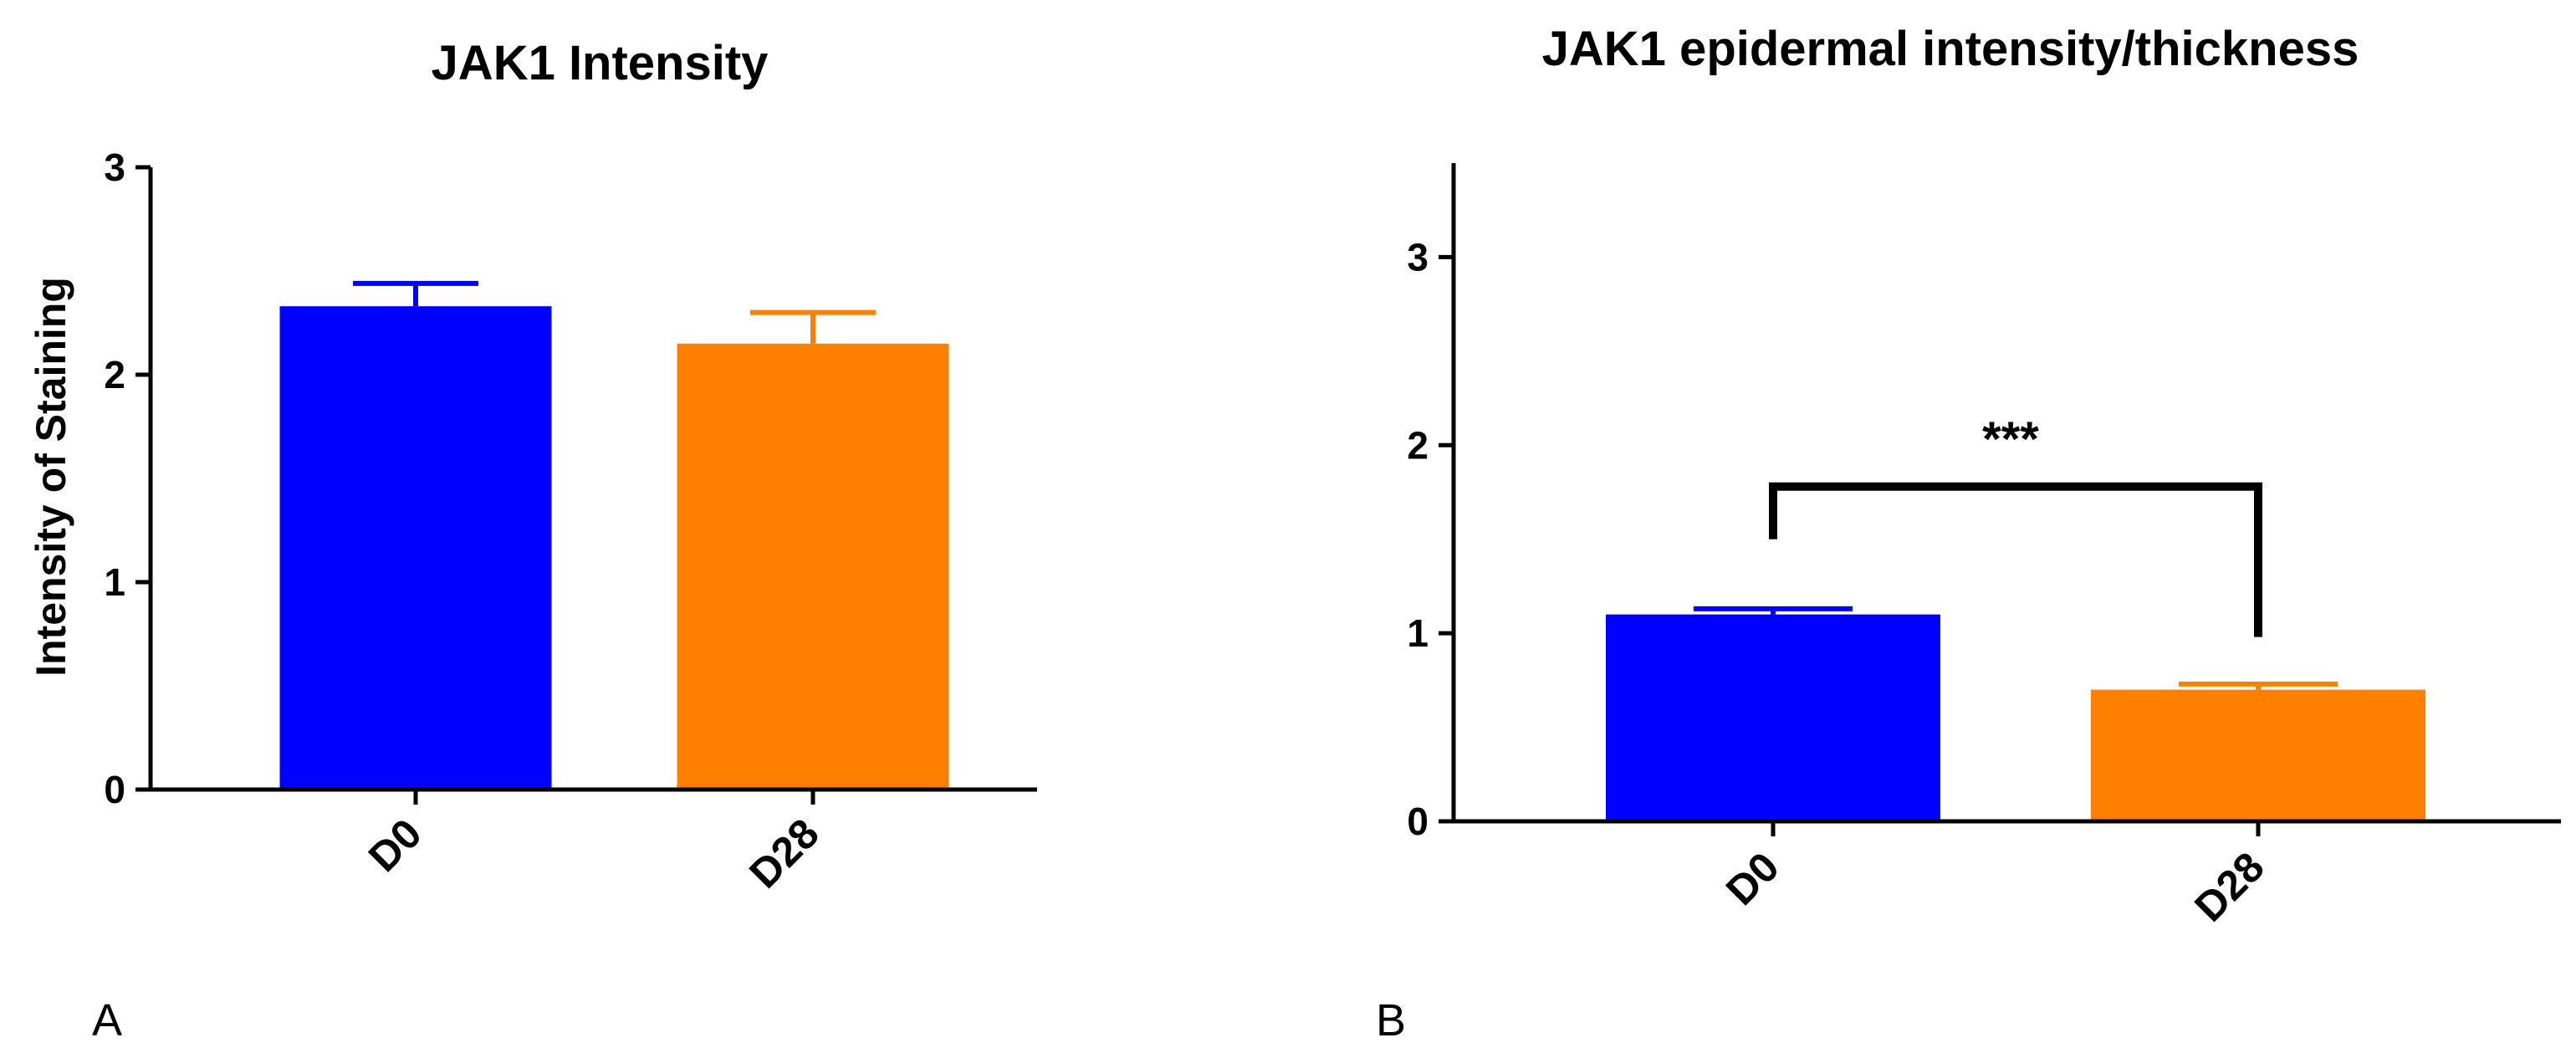  I want to click on chart-b-xtick-label-d0: D0, so click(1752, 878).